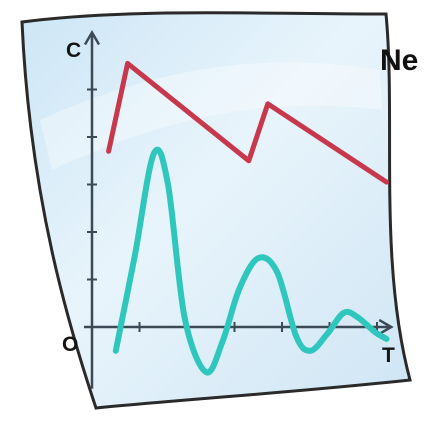 The width and height of the screenshot is (432, 425). I want to click on y-axis-arrow, so click(92, 38).